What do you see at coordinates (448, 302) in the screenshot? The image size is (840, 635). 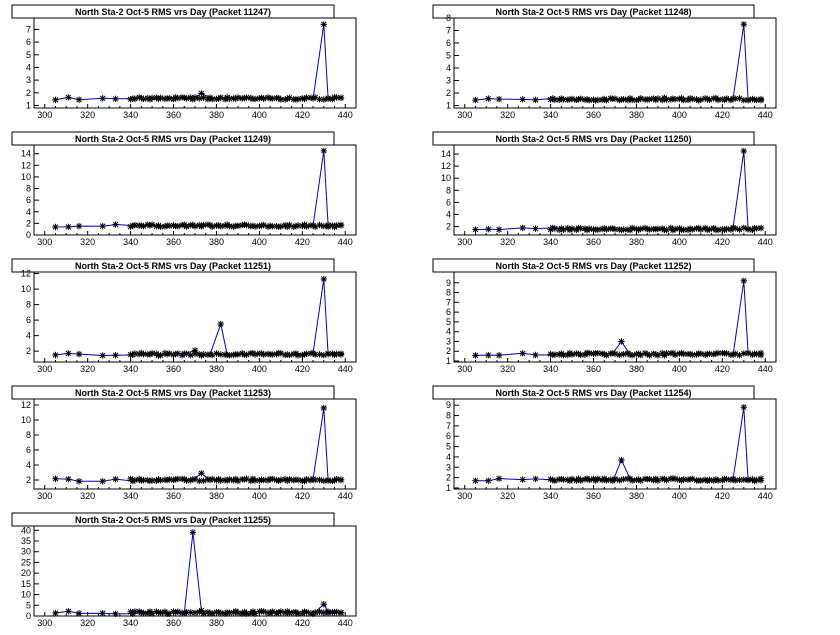 I see `y-tick-label: 7` at bounding box center [448, 302].